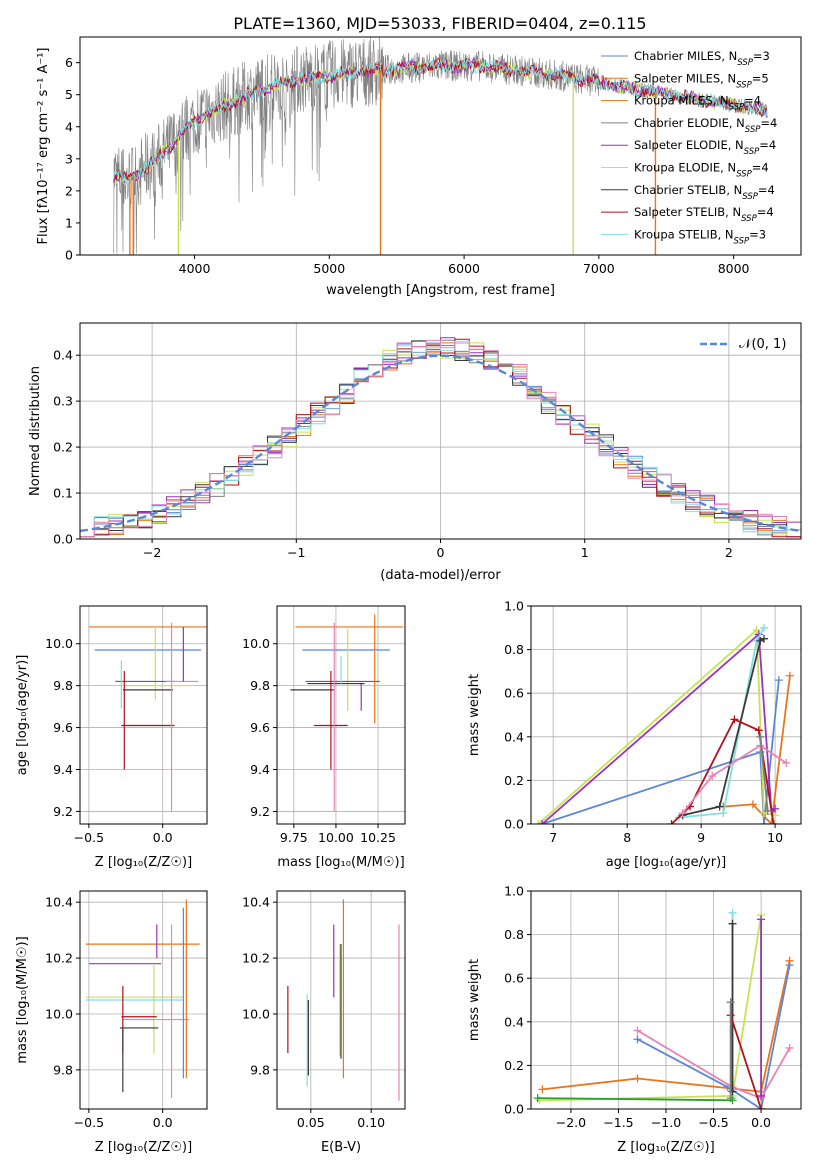 The image size is (819, 1170). What do you see at coordinates (775, 837) in the screenshot?
I see `x-tick-label: 10` at bounding box center [775, 837].